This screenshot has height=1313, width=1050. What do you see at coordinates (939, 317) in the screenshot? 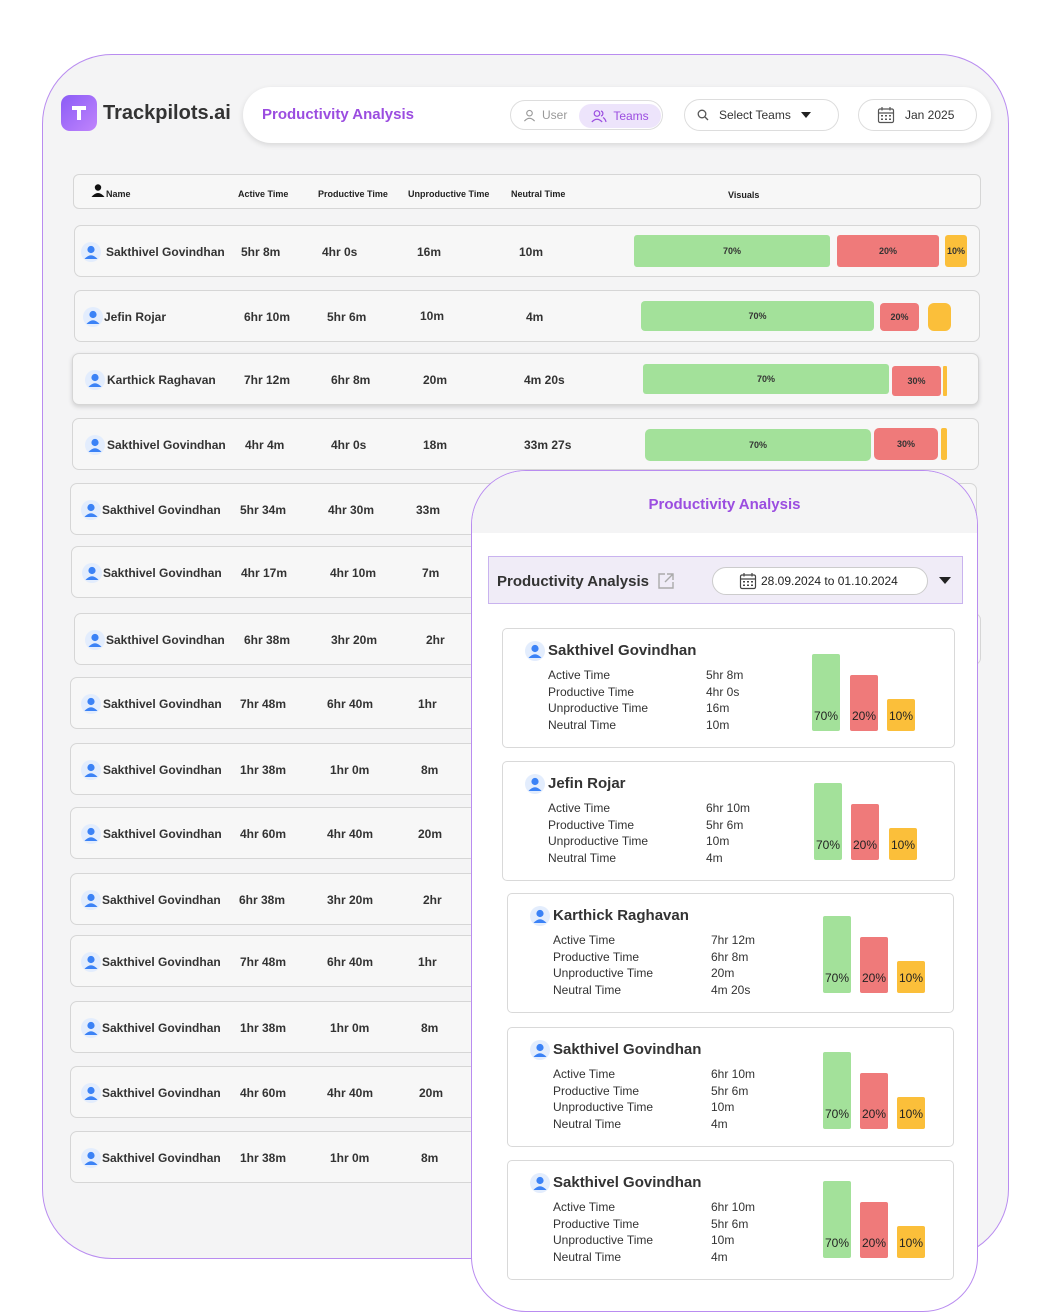
I see `neutral-bar` at bounding box center [939, 317].